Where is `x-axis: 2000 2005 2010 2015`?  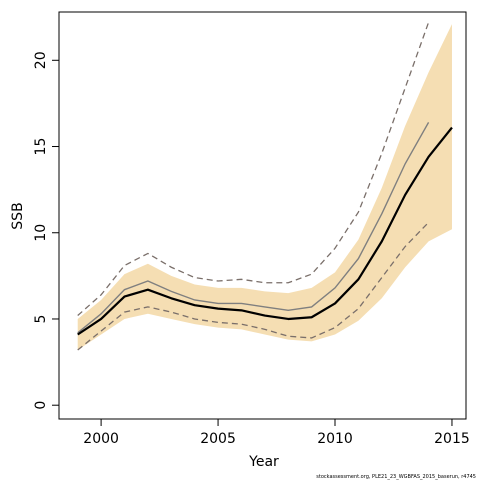
x-axis: 2000 2005 2010 2015 is located at coordinates (276, 433).